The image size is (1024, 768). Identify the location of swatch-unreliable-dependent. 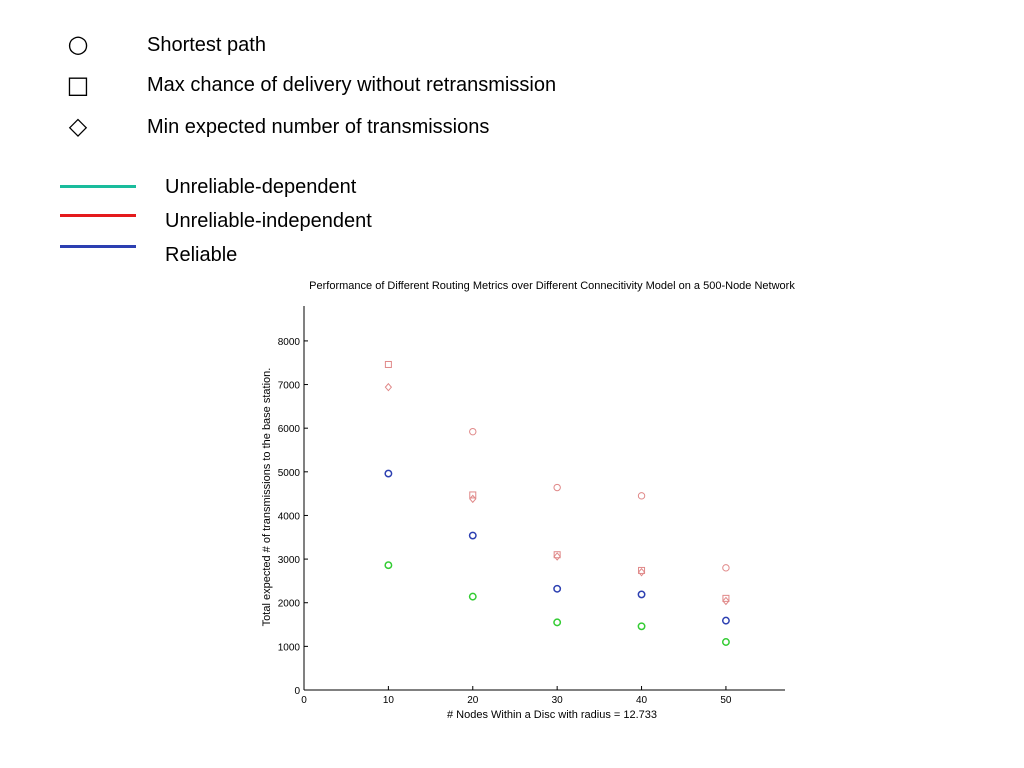
(98, 186).